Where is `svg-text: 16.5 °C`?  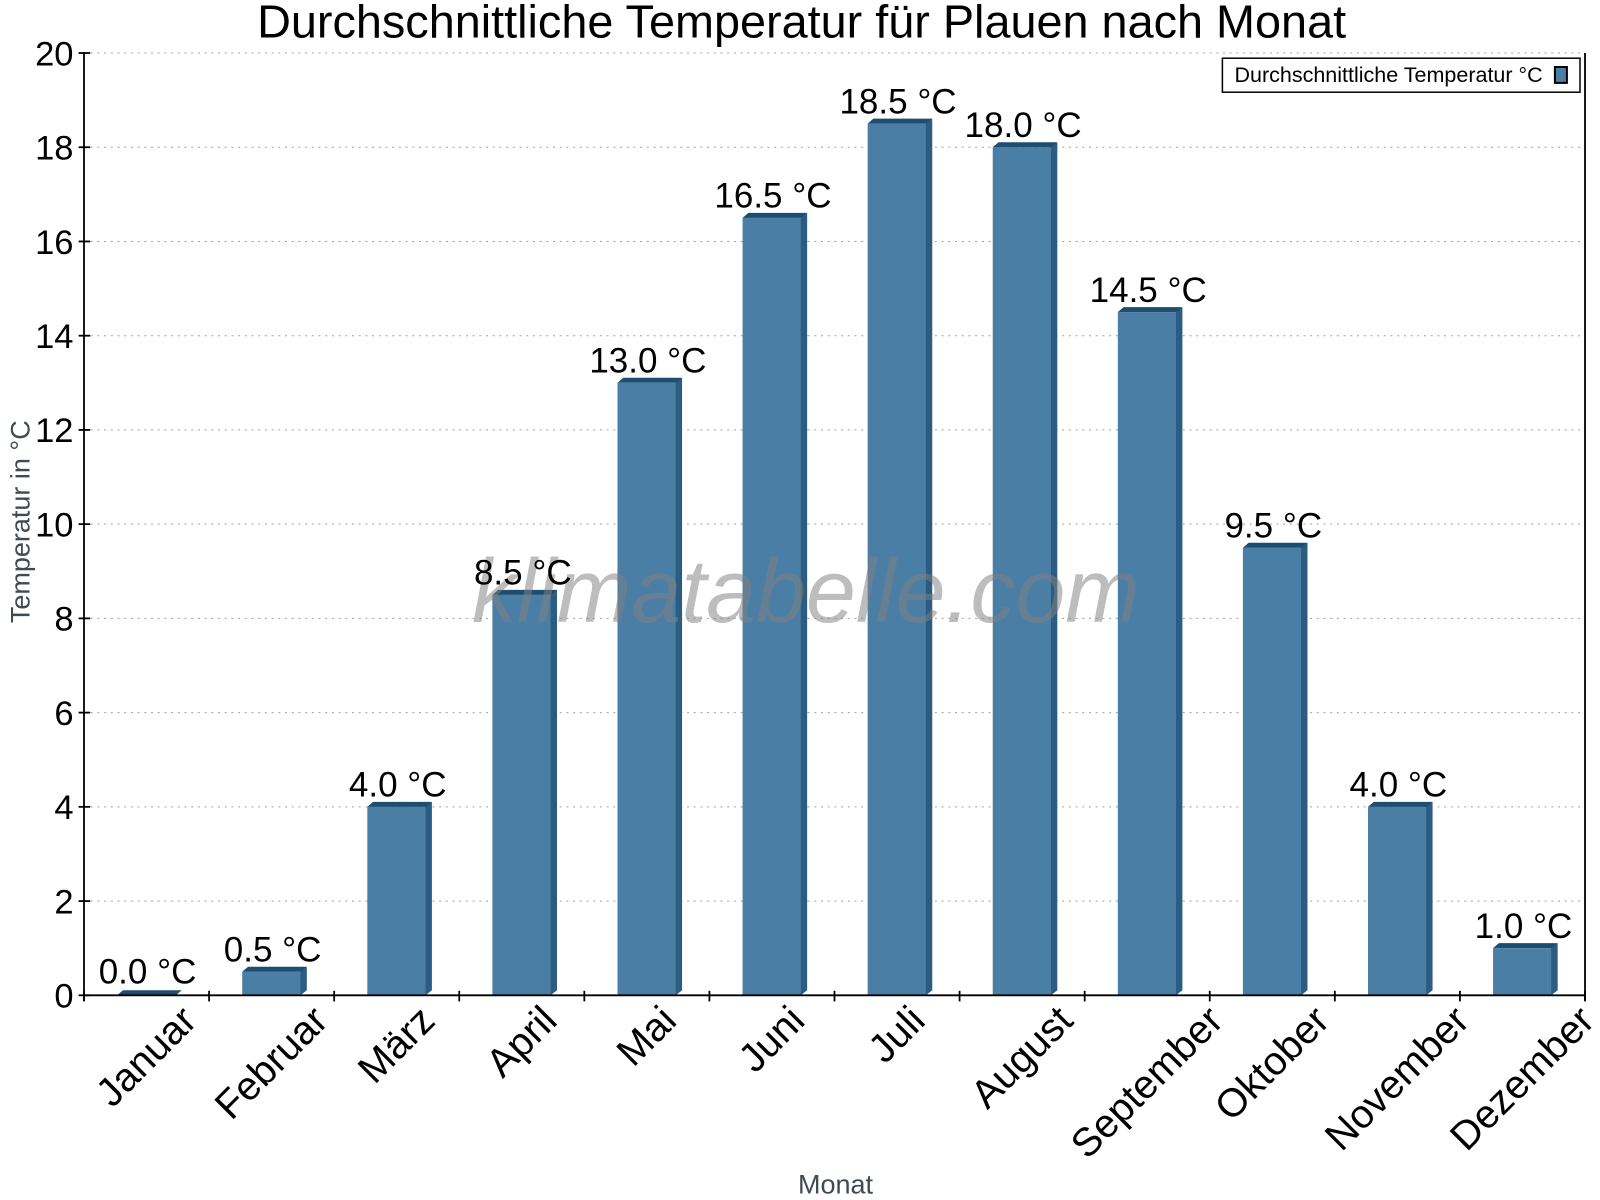
svg-text: 16.5 °C is located at coordinates (772, 196).